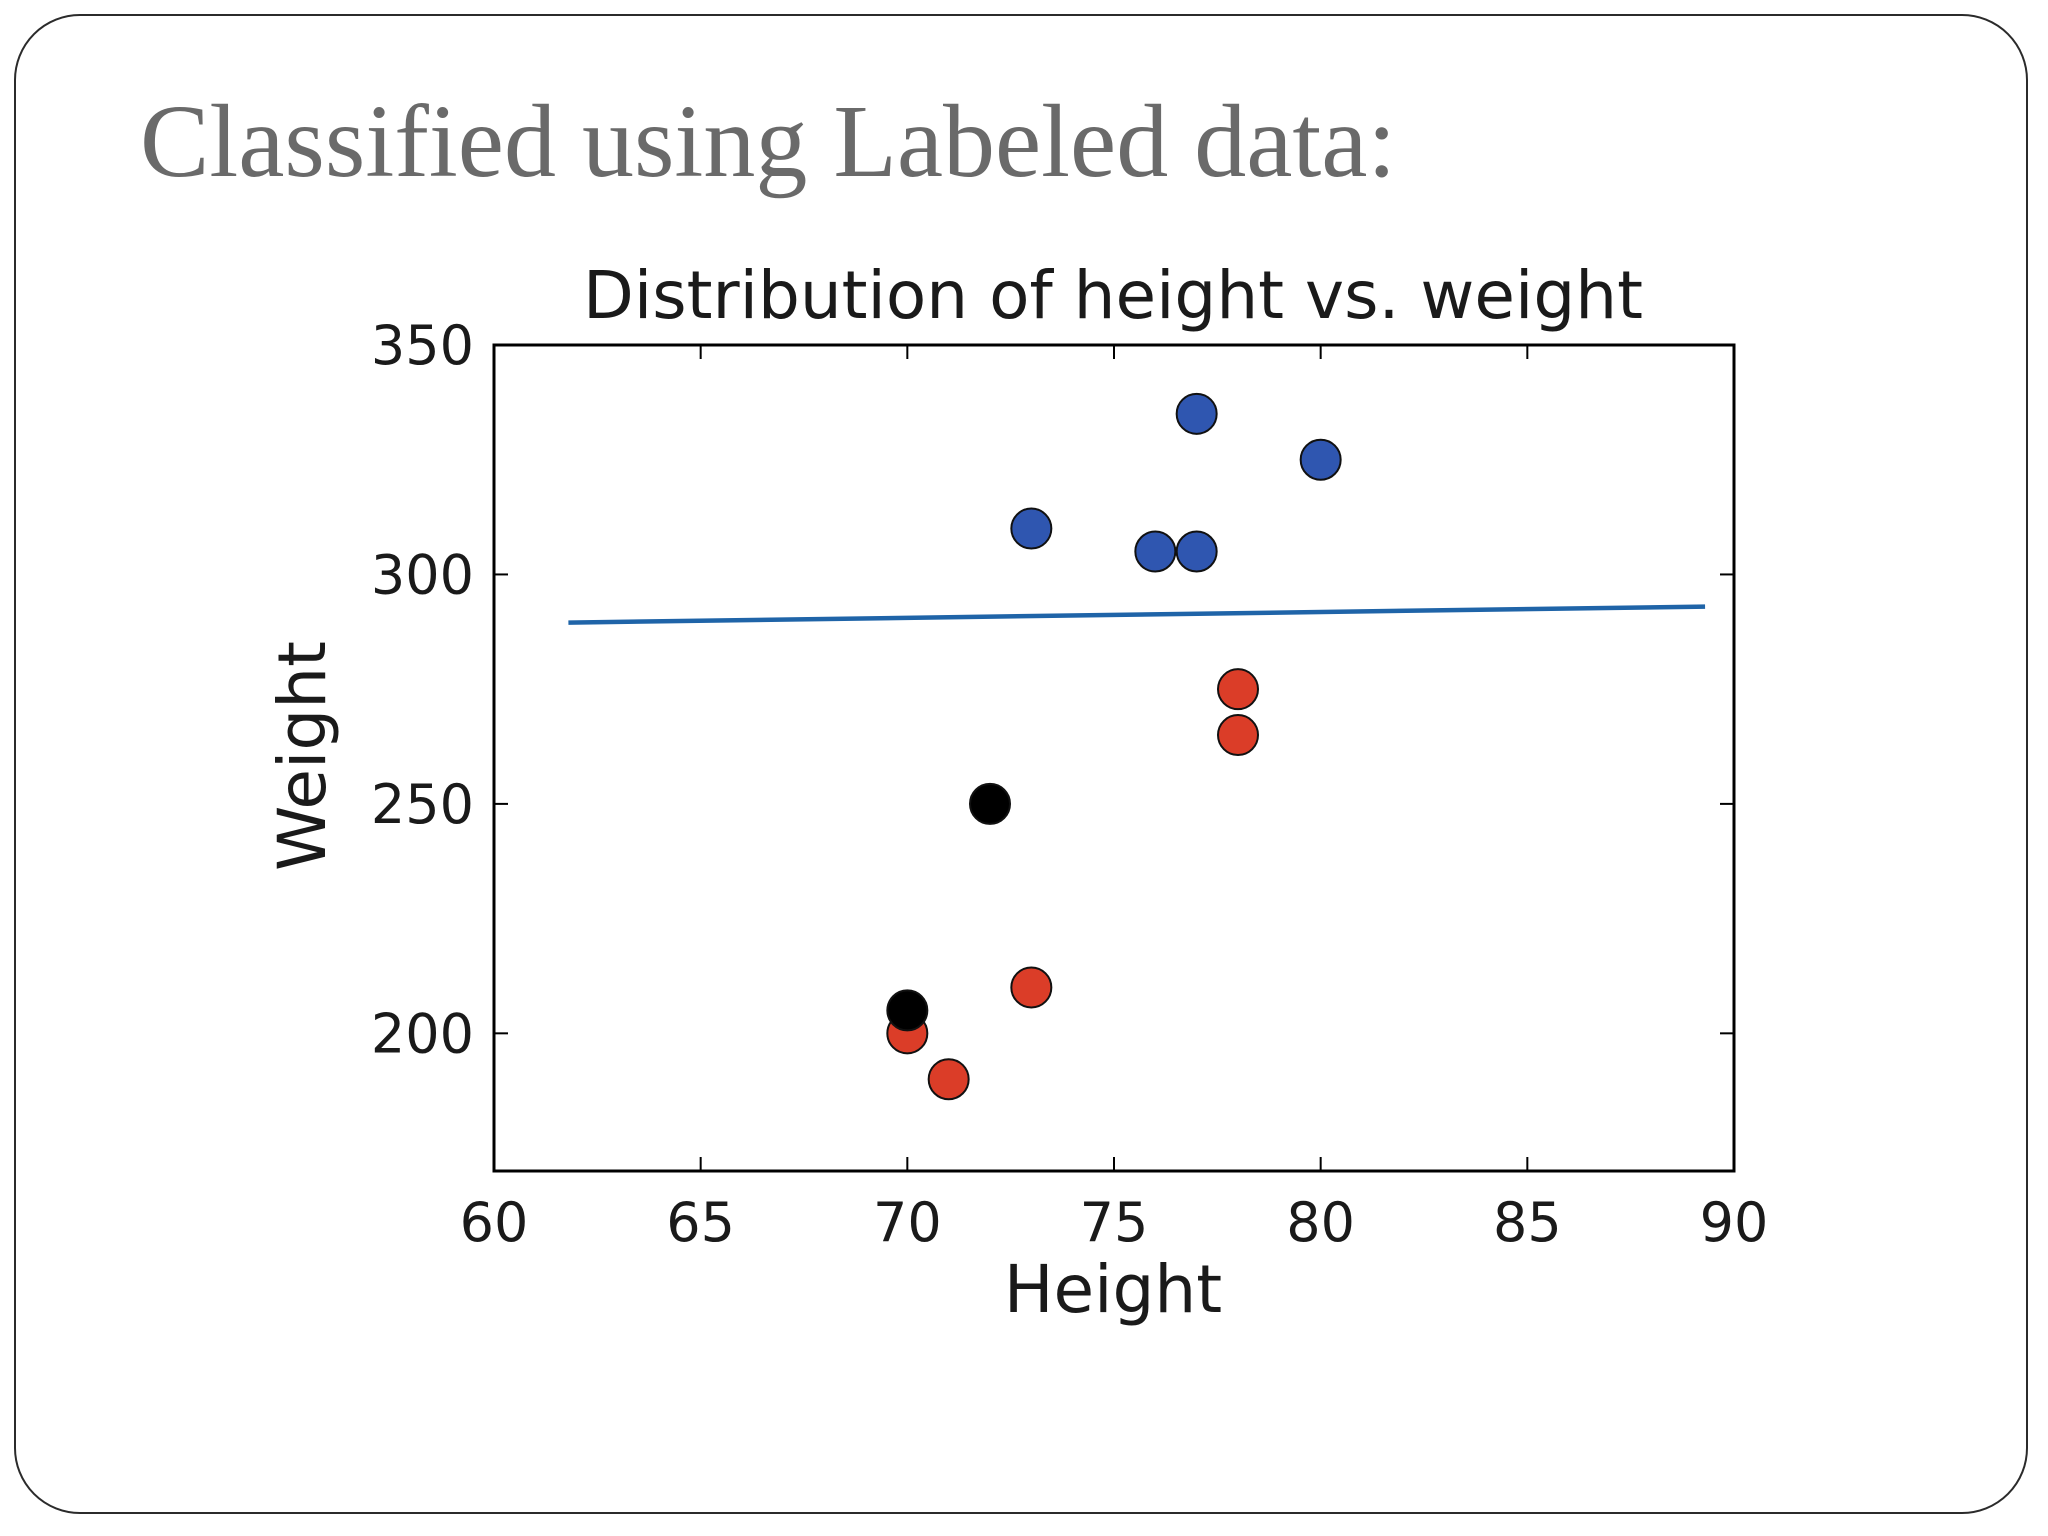 The image size is (2048, 1536). What do you see at coordinates (302, 756) in the screenshot?
I see `y-axis-label: Weight` at bounding box center [302, 756].